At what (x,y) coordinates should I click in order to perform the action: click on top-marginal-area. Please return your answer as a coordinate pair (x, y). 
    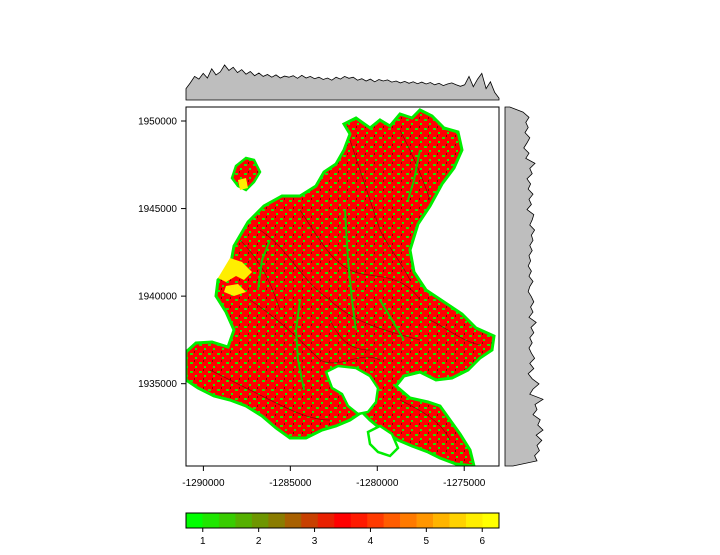
    Looking at the image, I should click on (342, 82).